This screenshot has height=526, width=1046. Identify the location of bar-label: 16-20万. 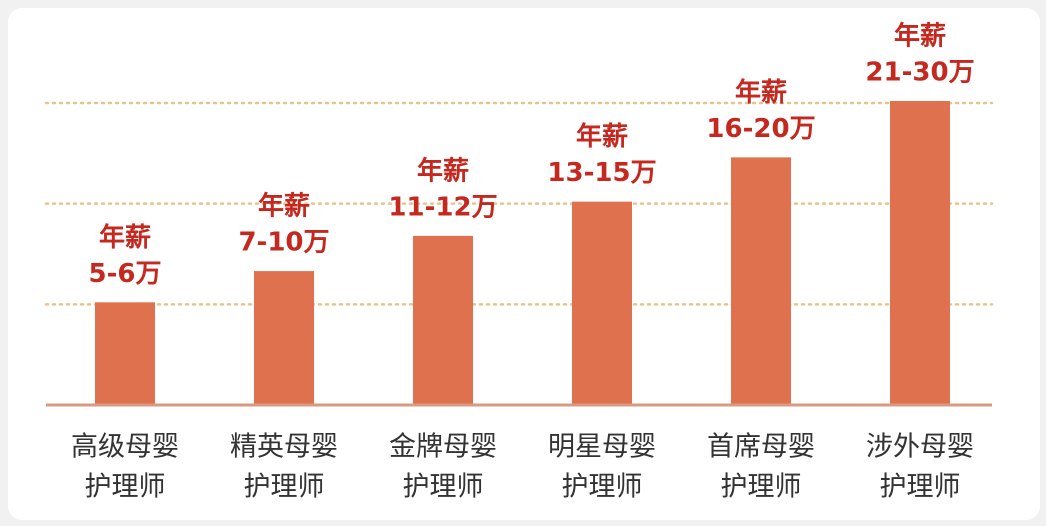
(760, 129).